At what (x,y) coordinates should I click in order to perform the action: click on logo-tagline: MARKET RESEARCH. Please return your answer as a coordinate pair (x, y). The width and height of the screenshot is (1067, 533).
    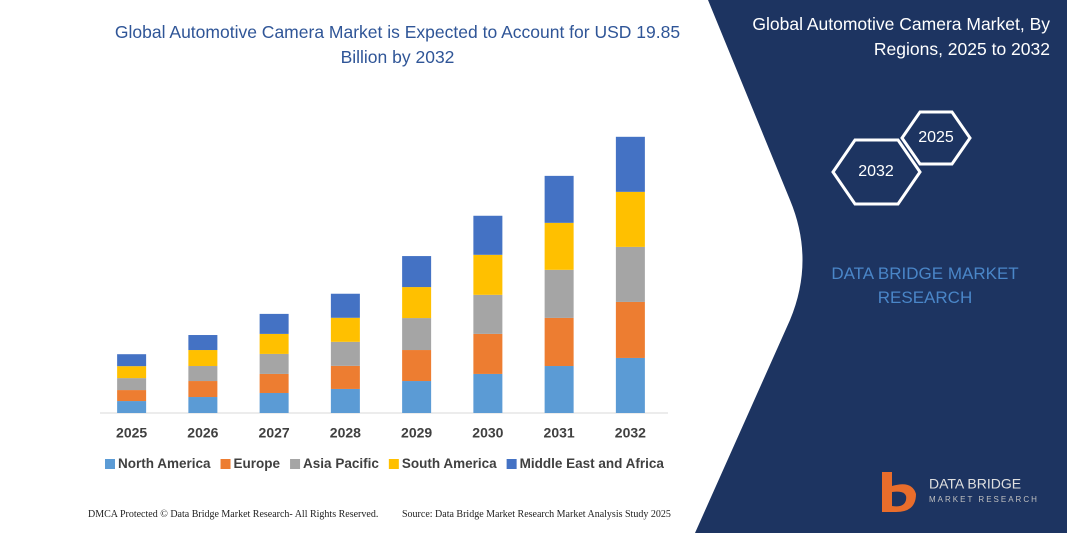
    Looking at the image, I should click on (984, 499).